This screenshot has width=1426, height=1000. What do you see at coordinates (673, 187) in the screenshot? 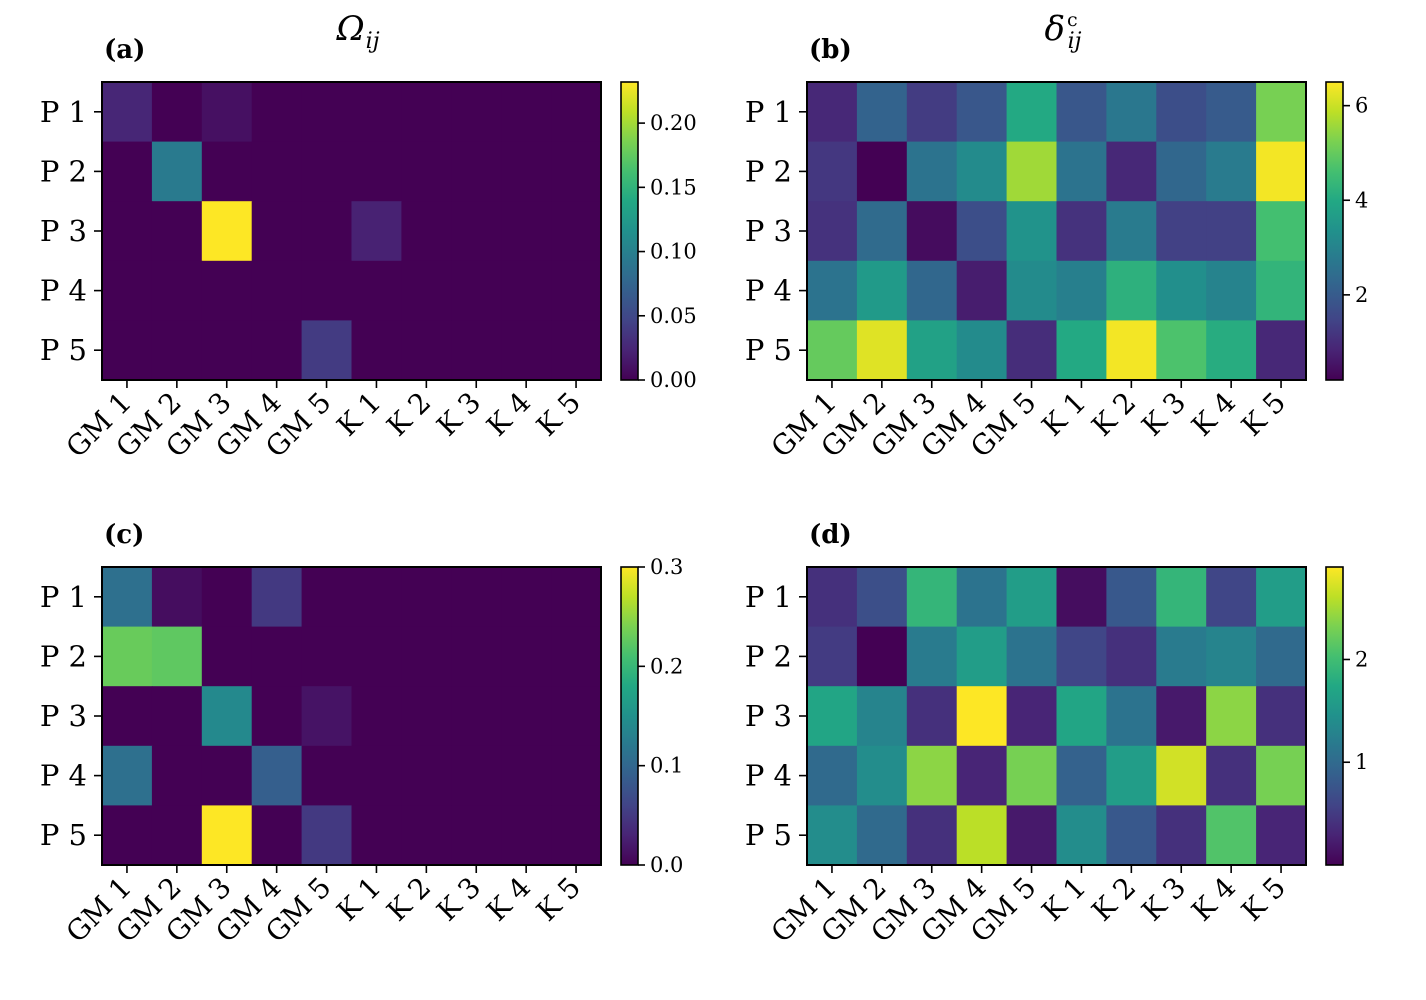
I see `colorbar-tick-label: 0.15` at bounding box center [673, 187].